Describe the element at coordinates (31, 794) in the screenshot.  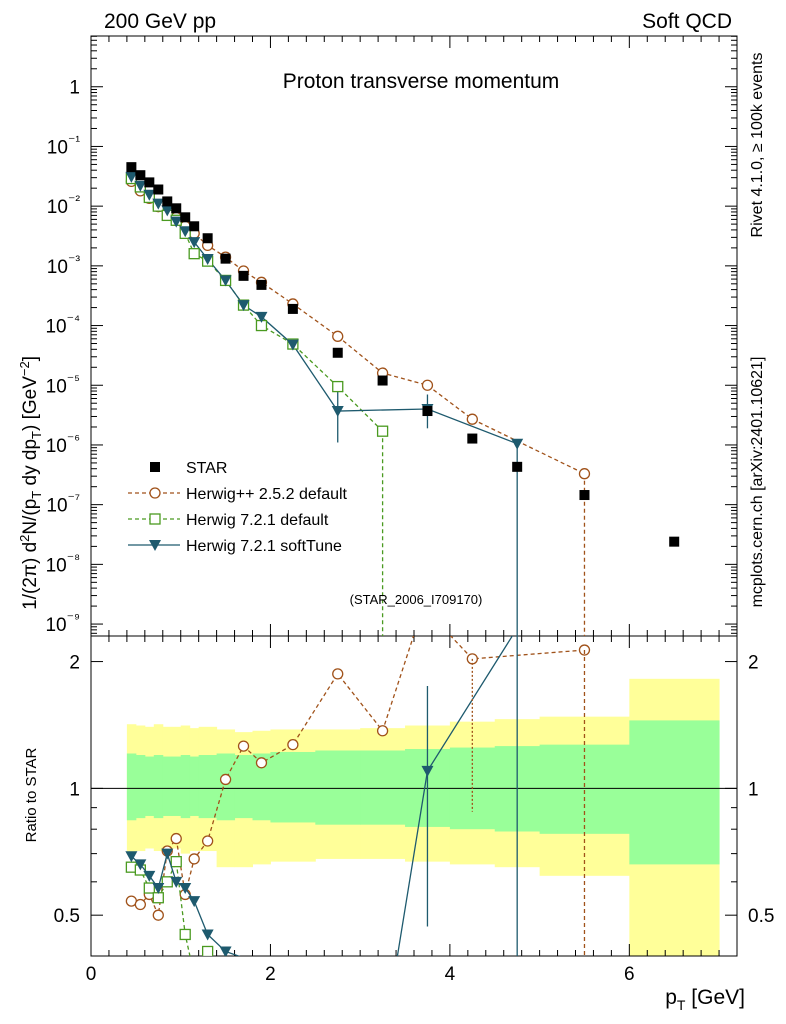
I see `ratio-y-label: Ratio to STAR` at that location.